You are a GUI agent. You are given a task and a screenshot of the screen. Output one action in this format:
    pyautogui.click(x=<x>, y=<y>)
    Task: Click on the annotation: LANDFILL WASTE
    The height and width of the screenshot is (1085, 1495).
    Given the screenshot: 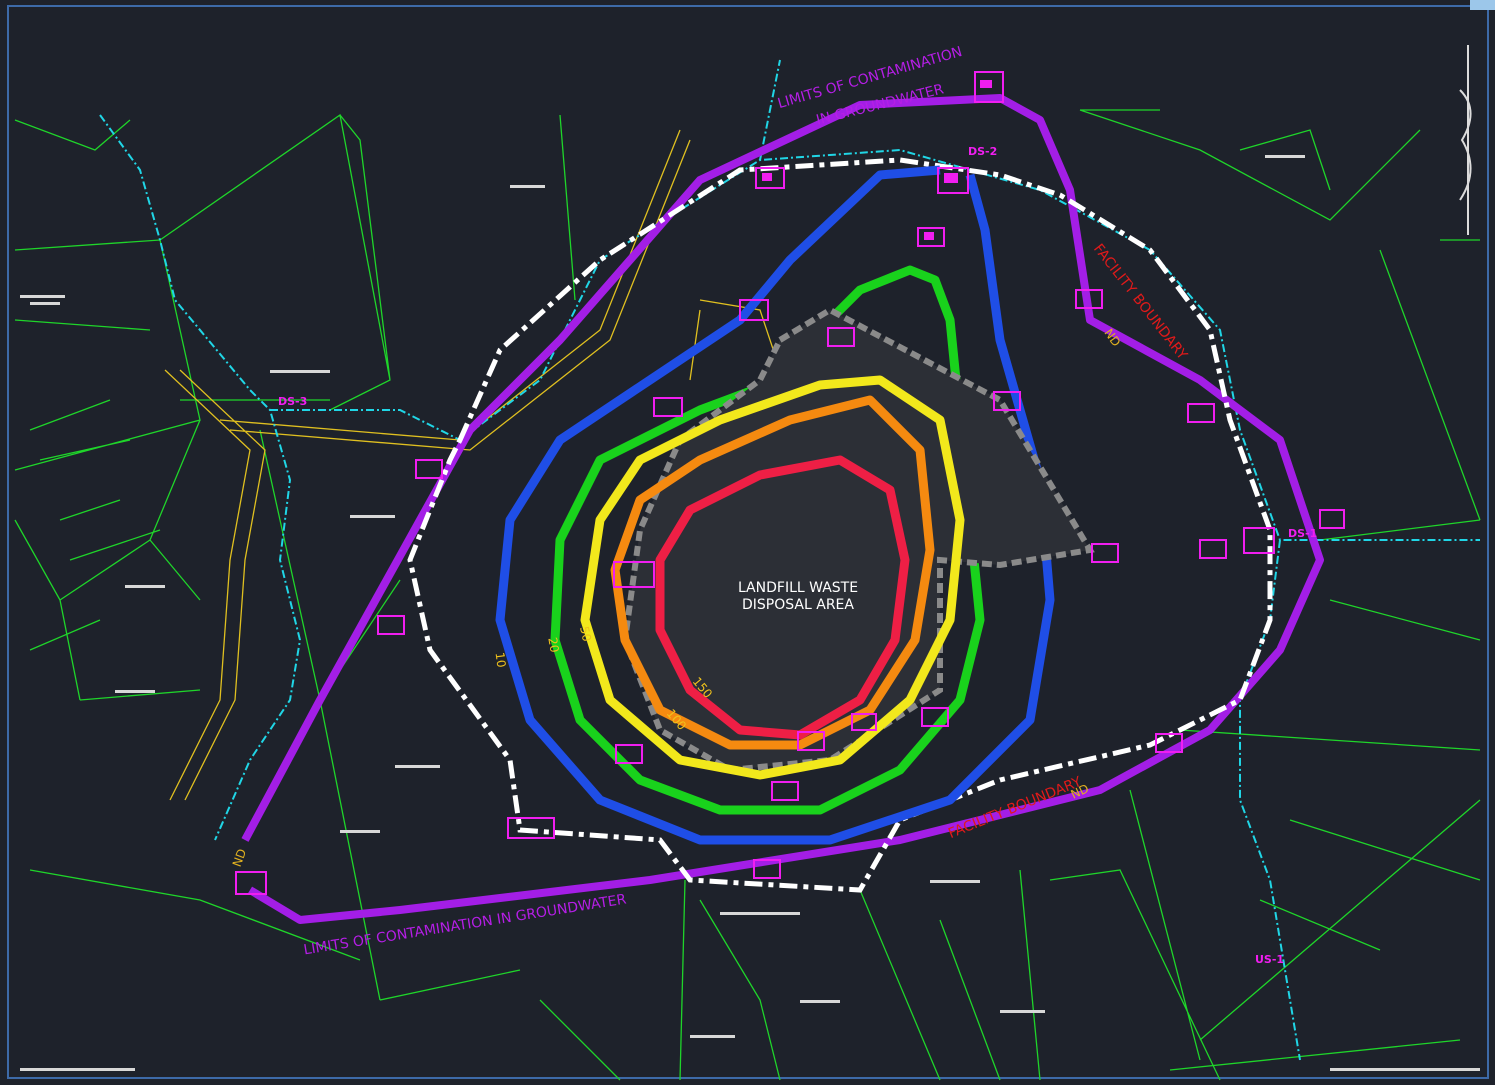 What is the action you would take?
    pyautogui.click(x=798, y=588)
    